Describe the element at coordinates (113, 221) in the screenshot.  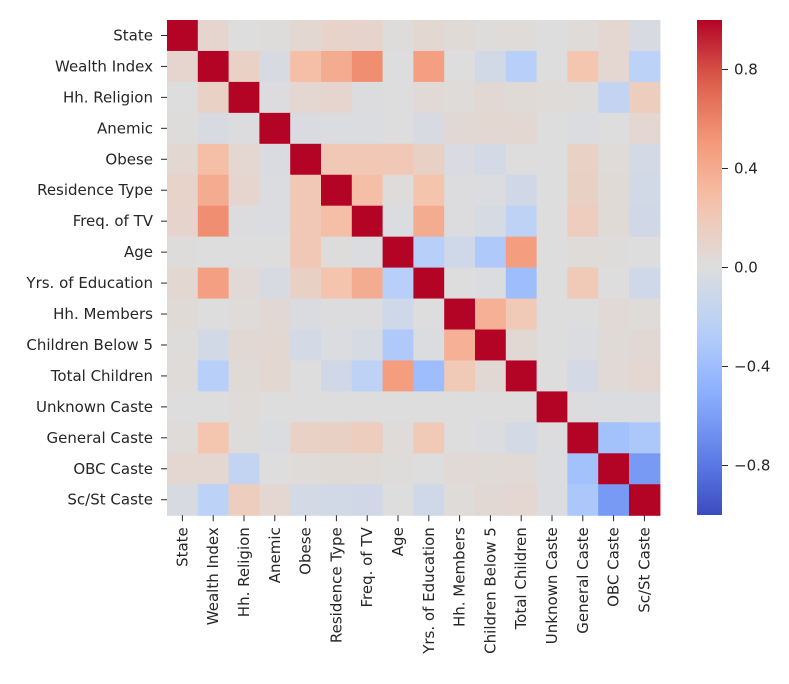
I see `y-tick-label: Freq. of TV` at that location.